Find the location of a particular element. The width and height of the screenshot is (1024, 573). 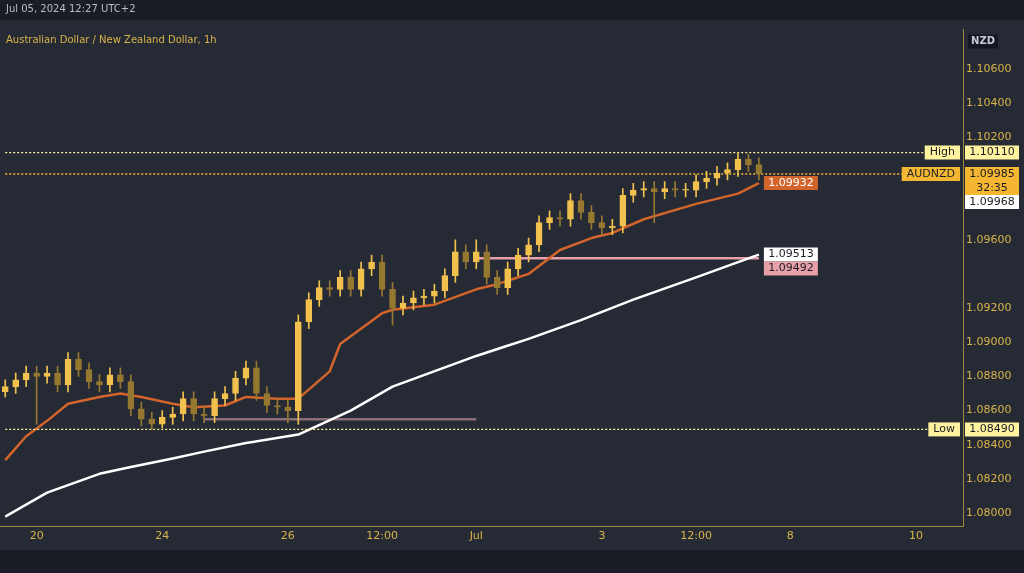

x-tick-label: 8 is located at coordinates (790, 536).